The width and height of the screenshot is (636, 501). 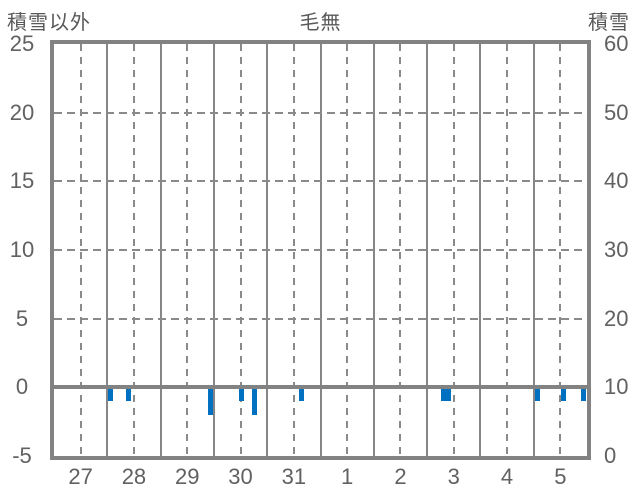 What do you see at coordinates (22, 318) in the screenshot?
I see `y-left-tick-label: 5` at bounding box center [22, 318].